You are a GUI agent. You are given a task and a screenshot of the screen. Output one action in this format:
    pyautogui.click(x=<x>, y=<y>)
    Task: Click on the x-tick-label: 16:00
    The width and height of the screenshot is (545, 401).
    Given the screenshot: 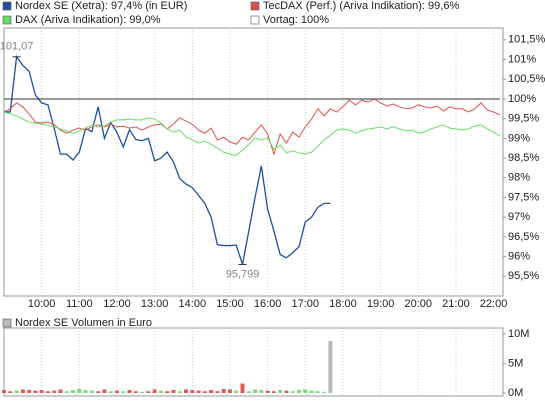 What is the action you would take?
    pyautogui.click(x=268, y=304)
    